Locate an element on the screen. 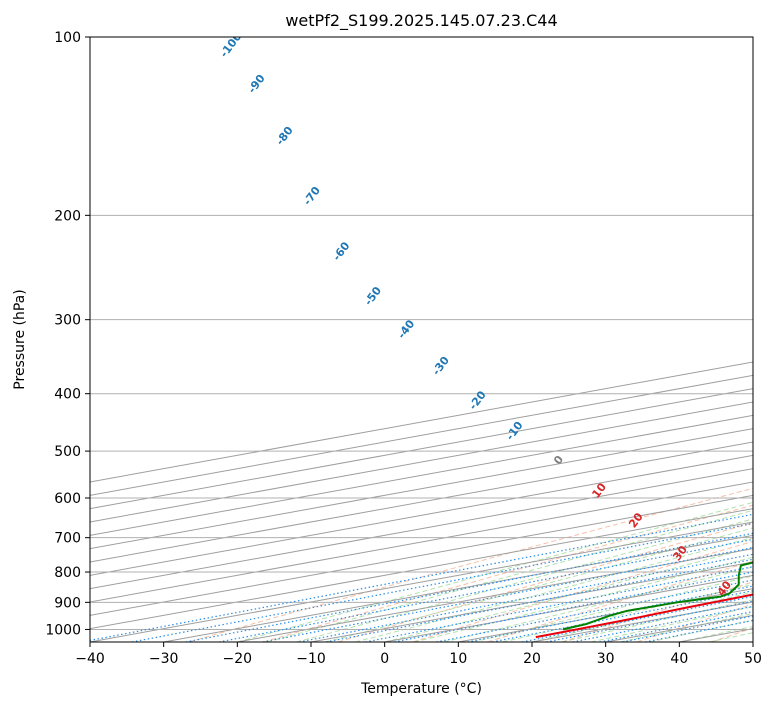 This screenshot has height=708, width=775. x-tick-label: −20 is located at coordinates (238, 659).